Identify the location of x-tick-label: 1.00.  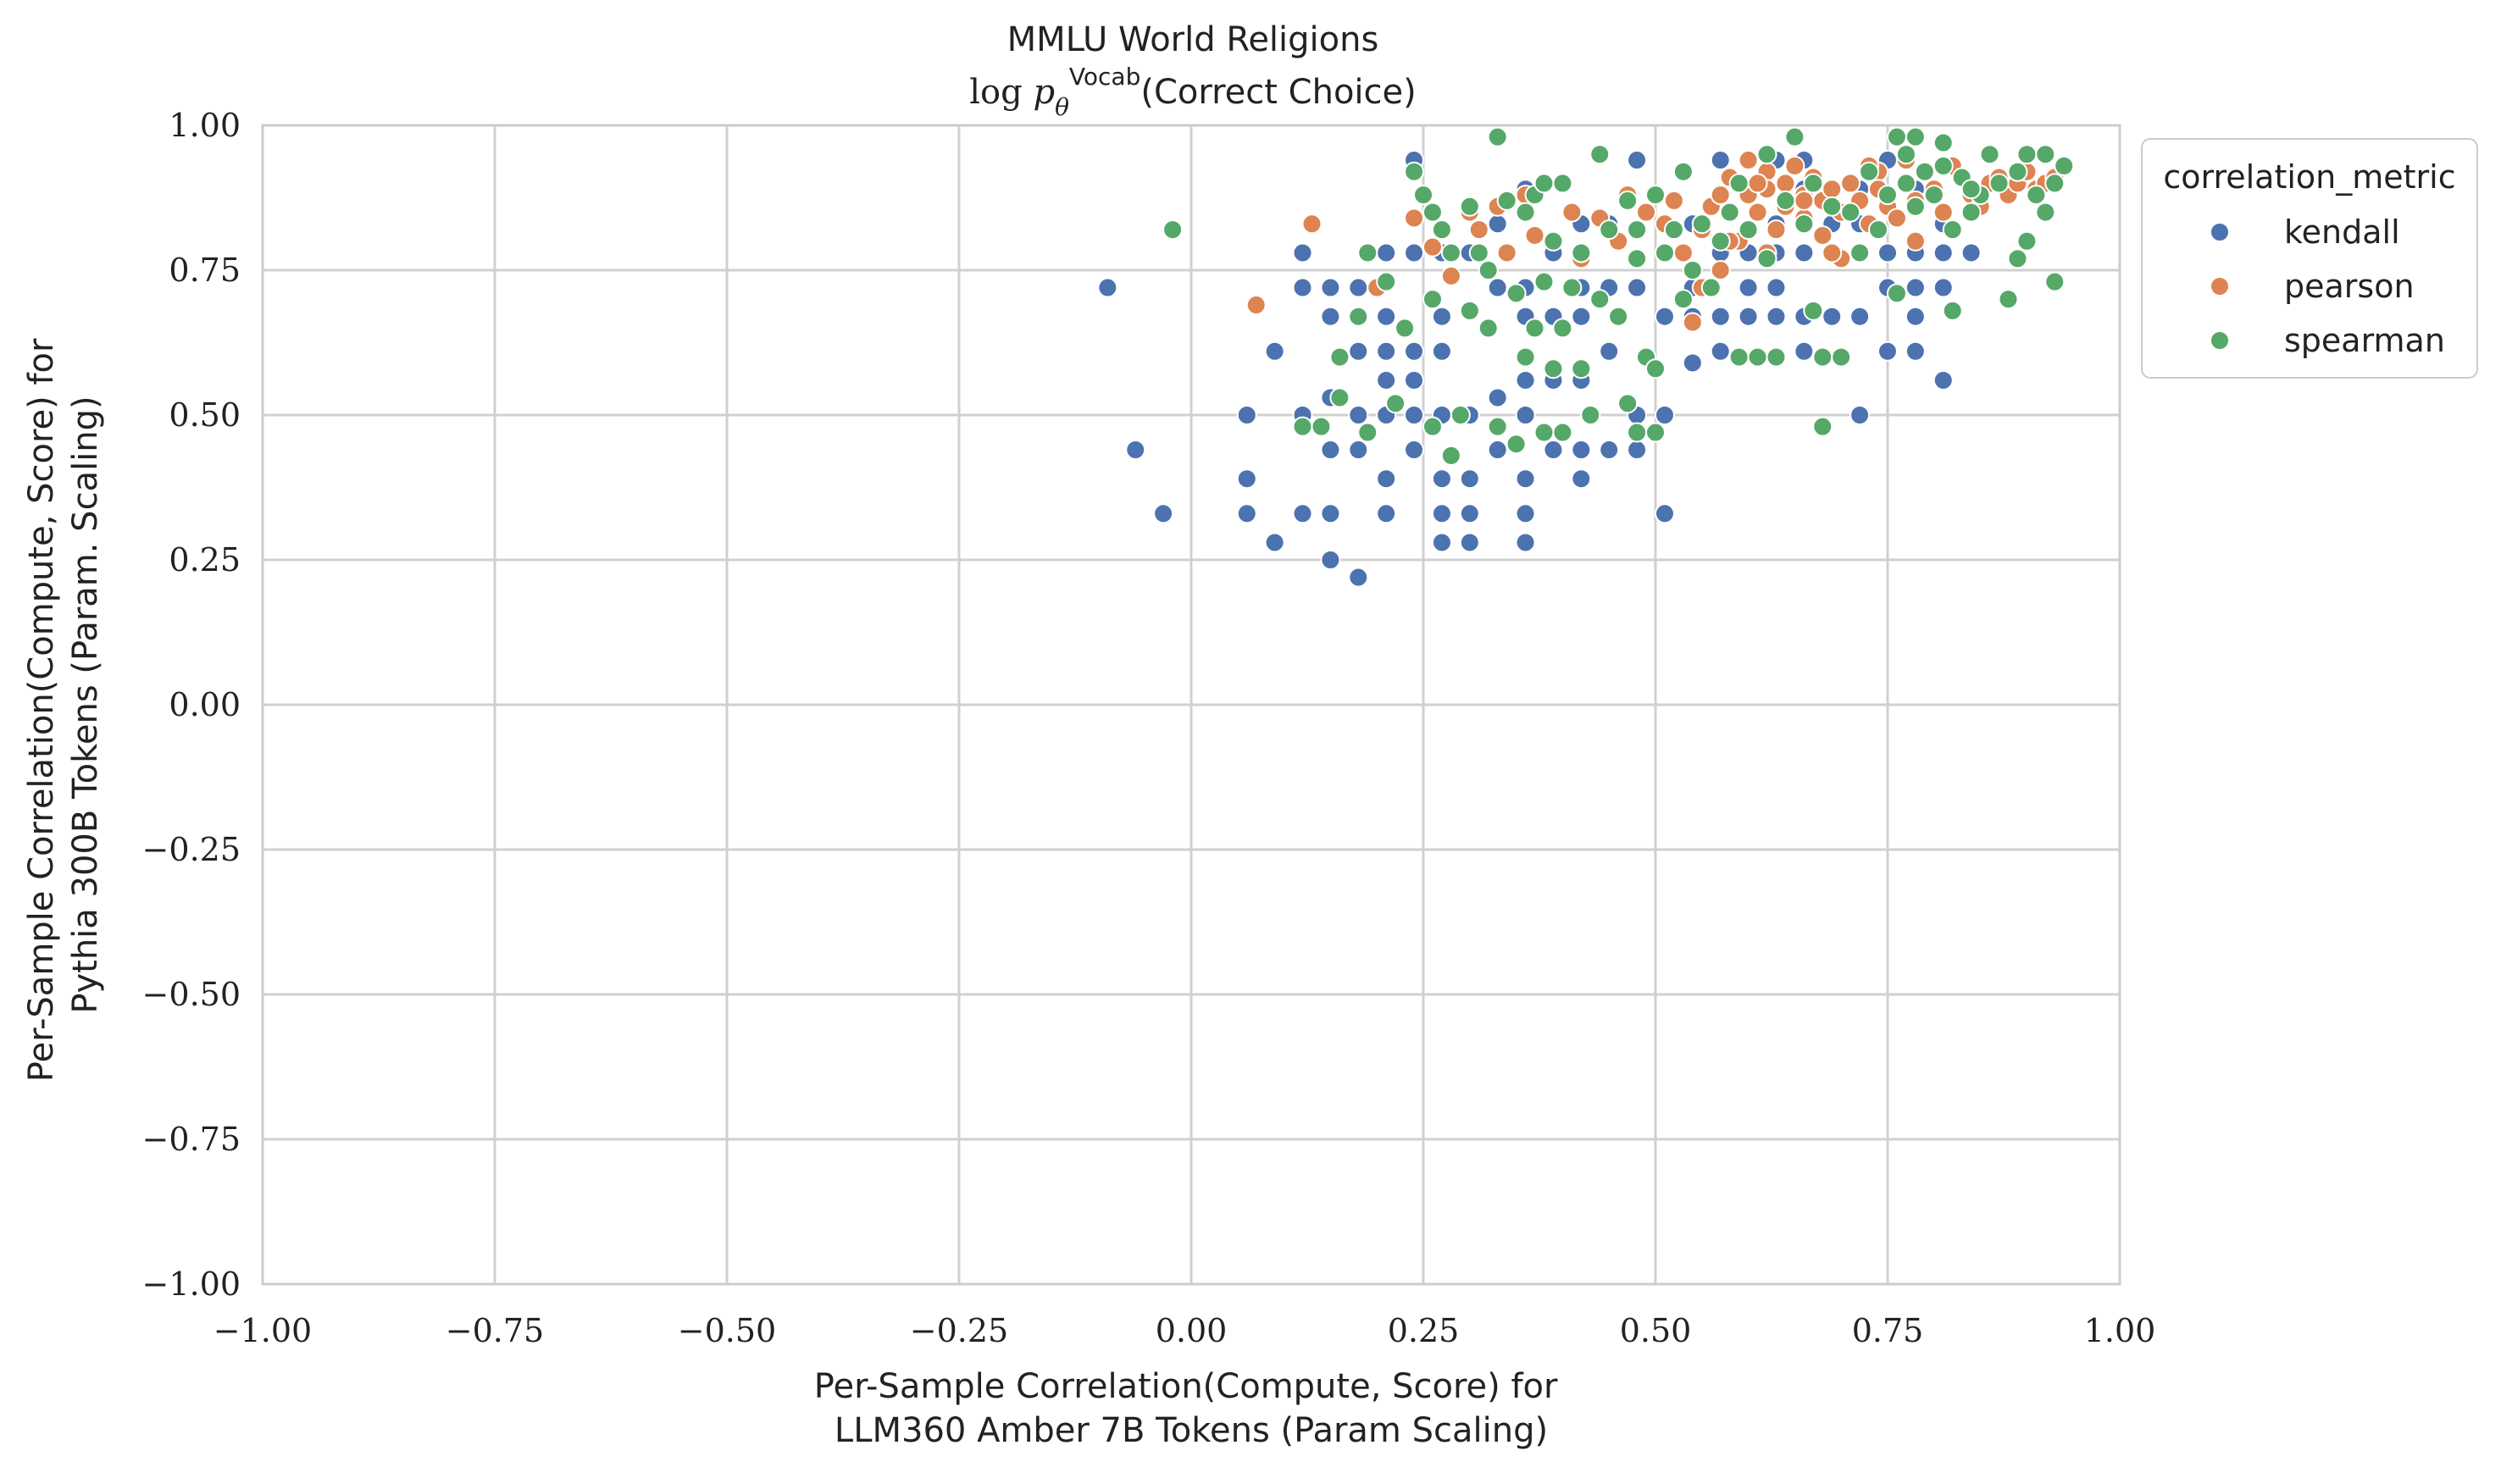
(2120, 1330).